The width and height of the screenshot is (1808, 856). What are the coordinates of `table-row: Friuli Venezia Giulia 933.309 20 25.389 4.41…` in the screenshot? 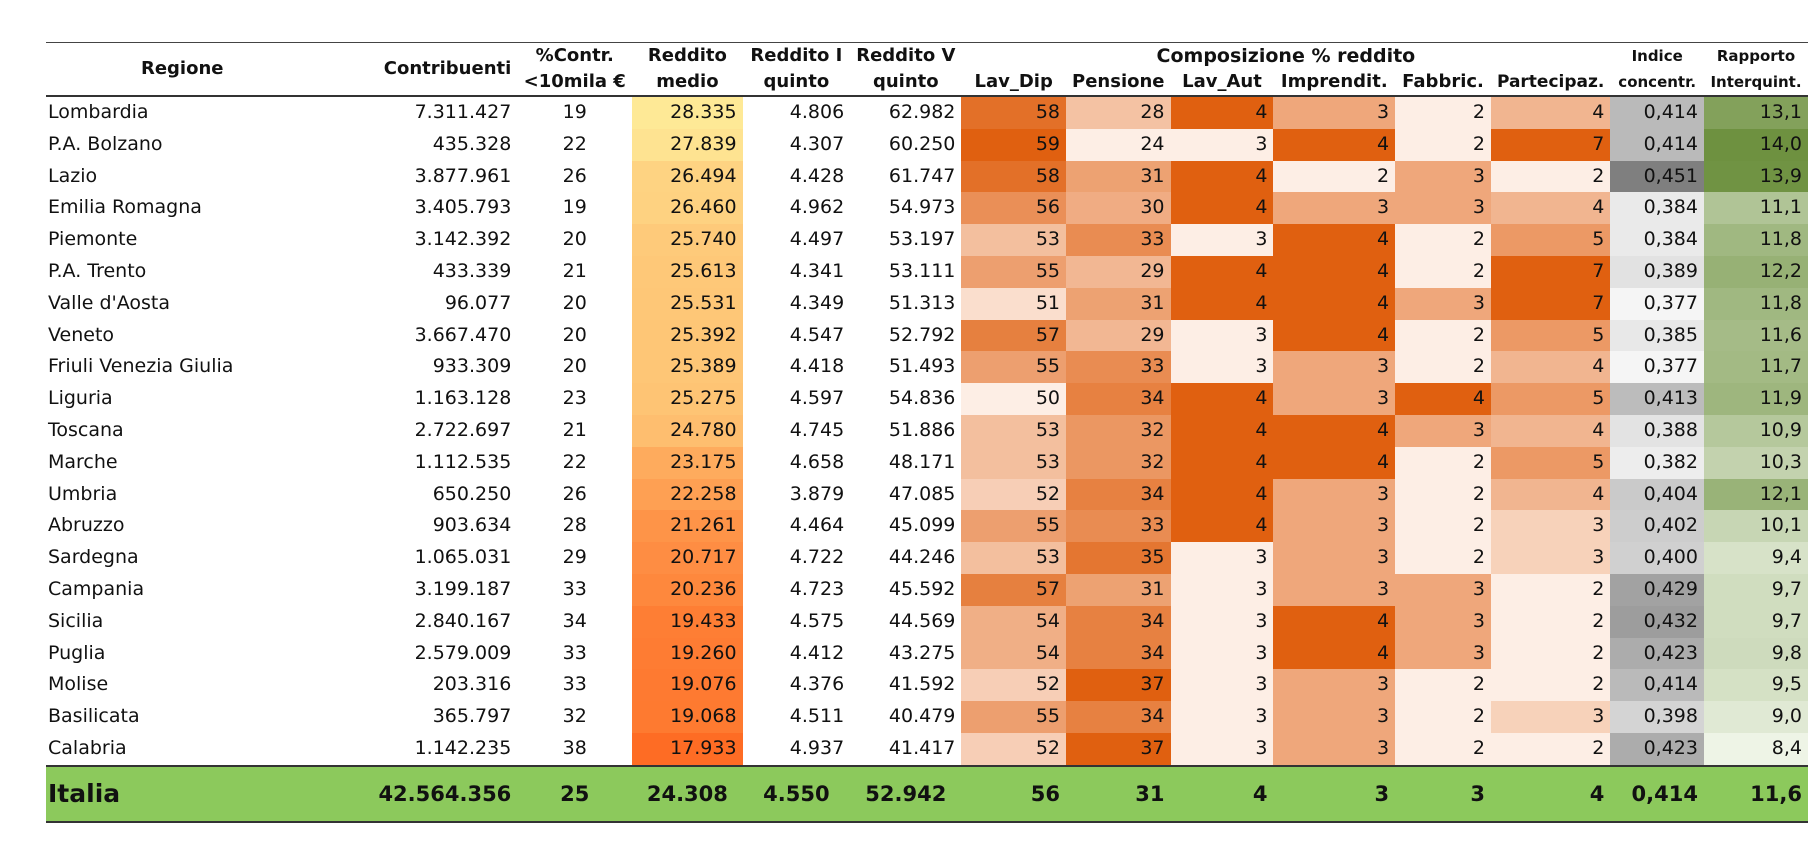 It's located at (927, 367).